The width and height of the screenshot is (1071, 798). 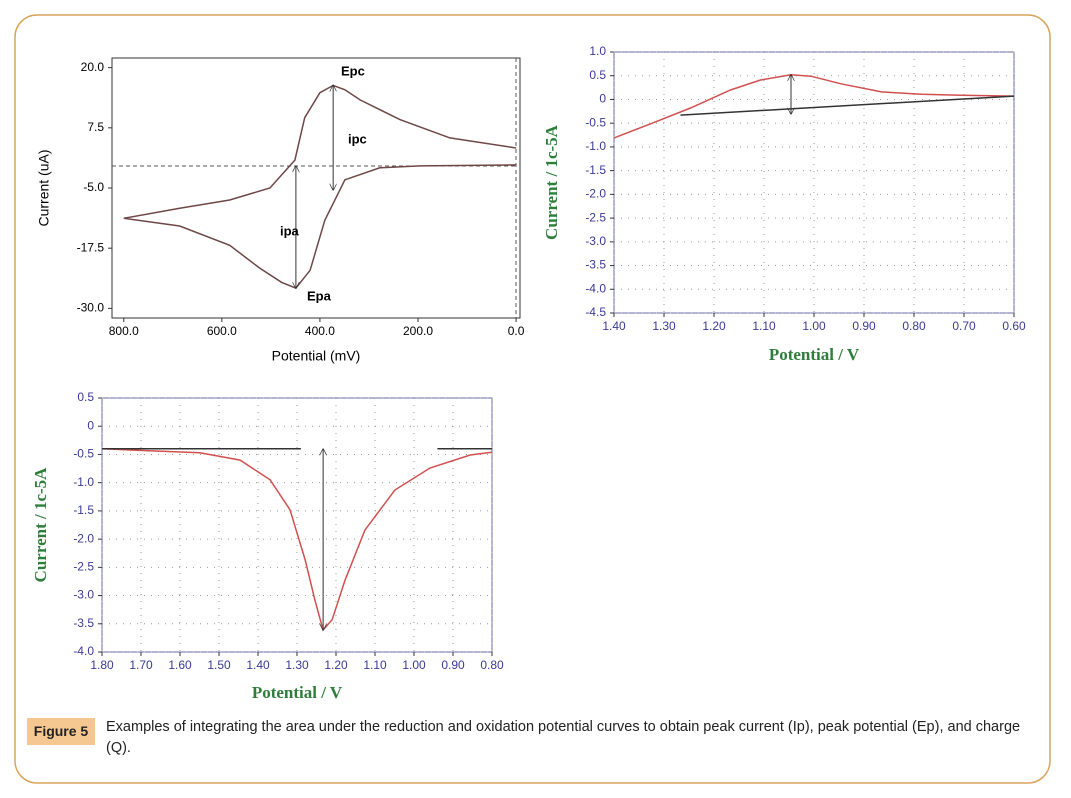 I want to click on annotation: ipc, so click(x=357, y=138).